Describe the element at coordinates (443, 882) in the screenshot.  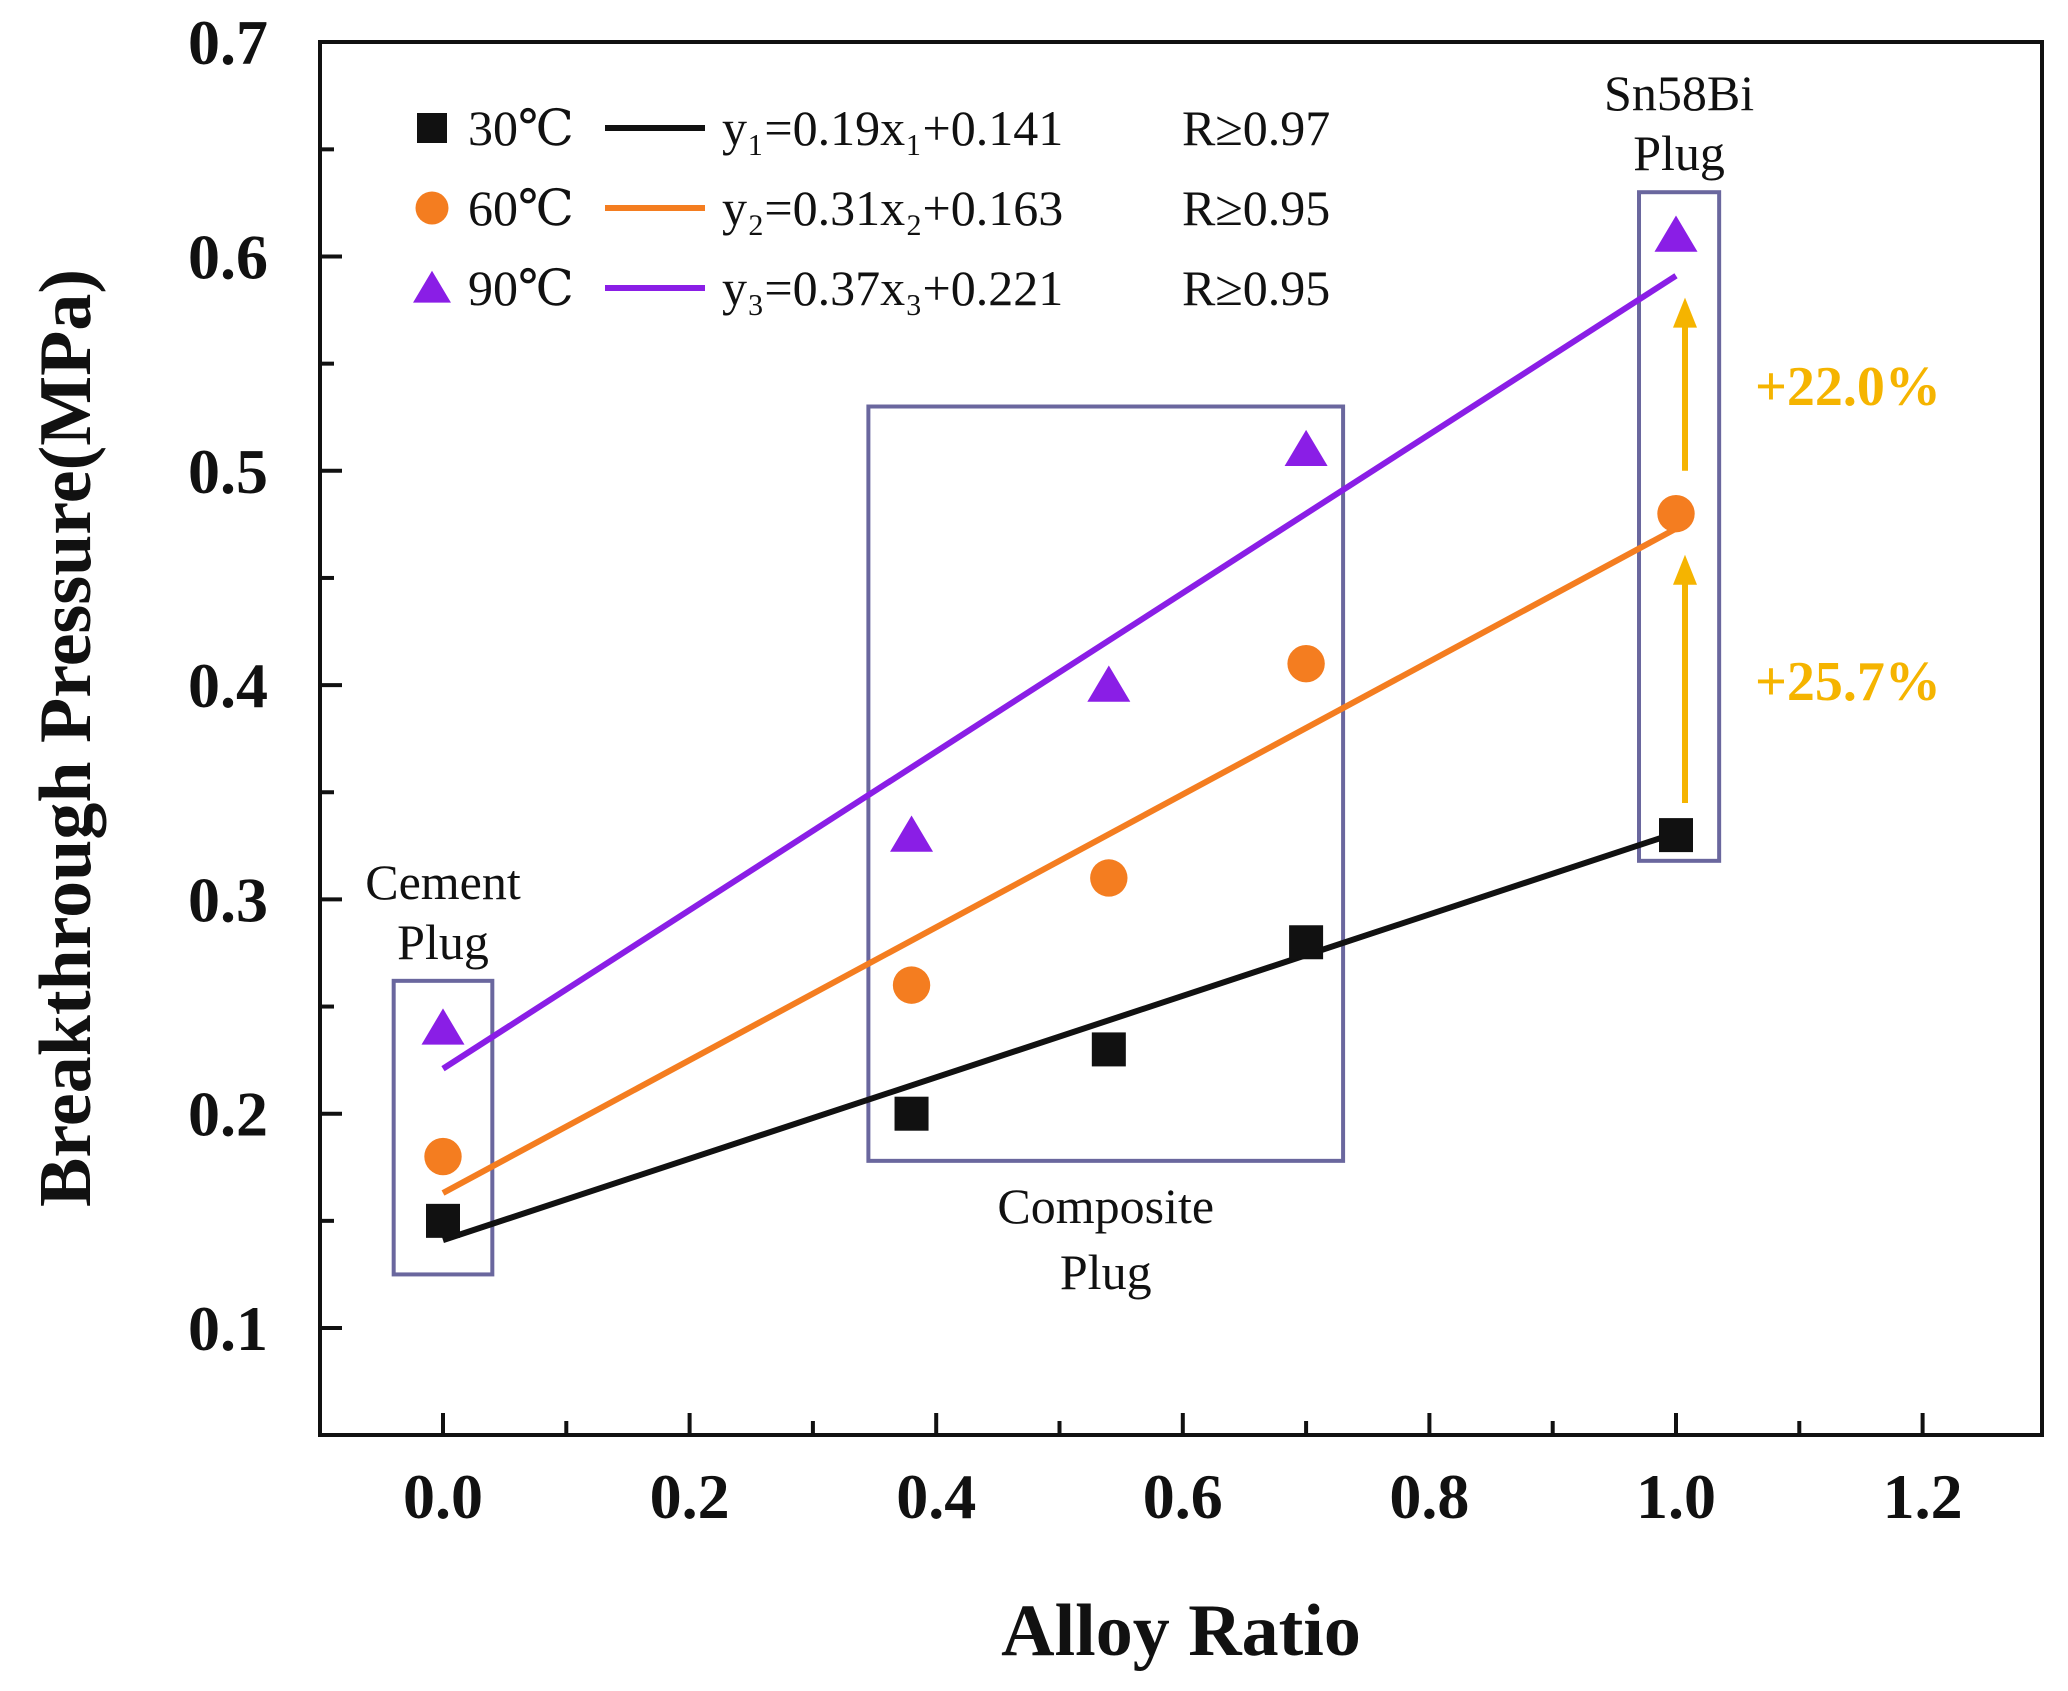
I see `group-label: Cement` at that location.